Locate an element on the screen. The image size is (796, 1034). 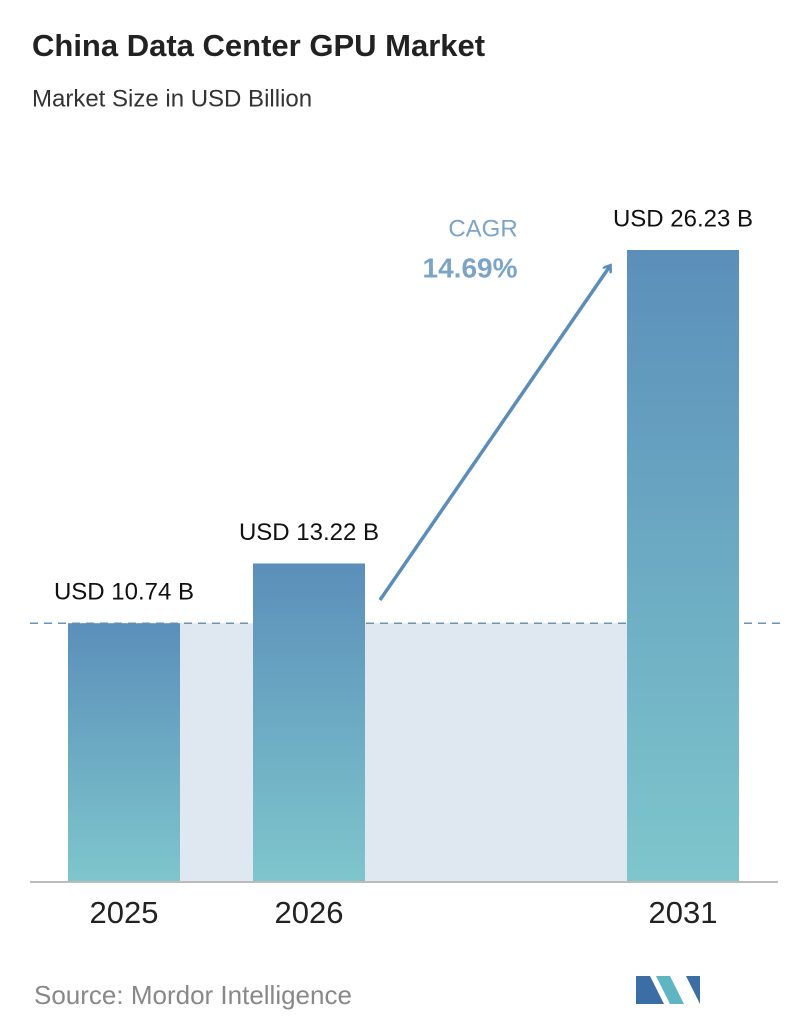
value-label: USD 26.23 B is located at coordinates (683, 218).